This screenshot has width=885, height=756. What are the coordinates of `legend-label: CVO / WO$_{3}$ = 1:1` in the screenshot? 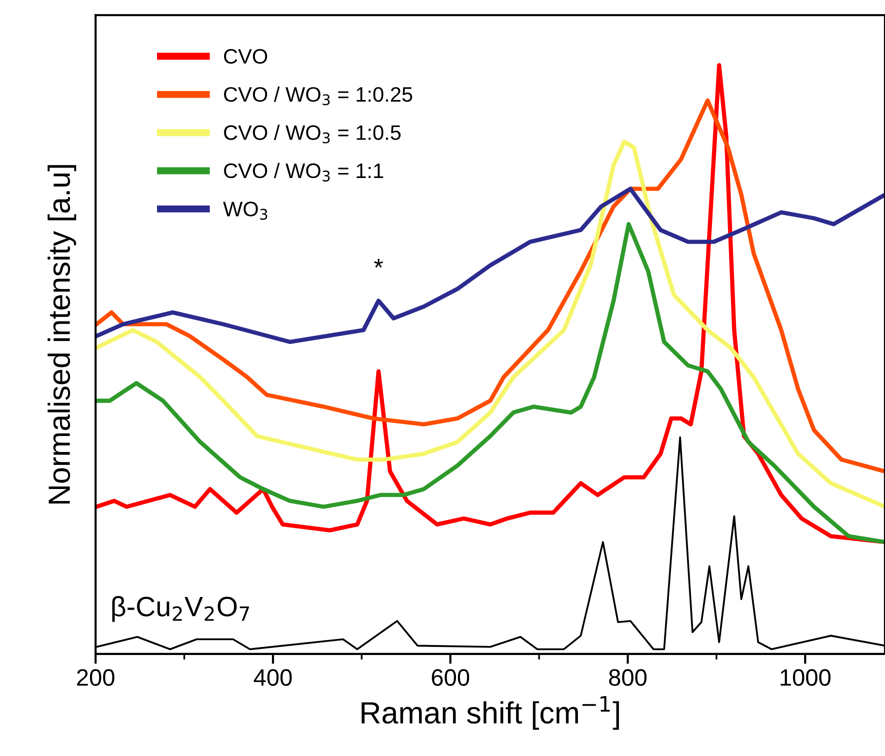 It's located at (304, 172).